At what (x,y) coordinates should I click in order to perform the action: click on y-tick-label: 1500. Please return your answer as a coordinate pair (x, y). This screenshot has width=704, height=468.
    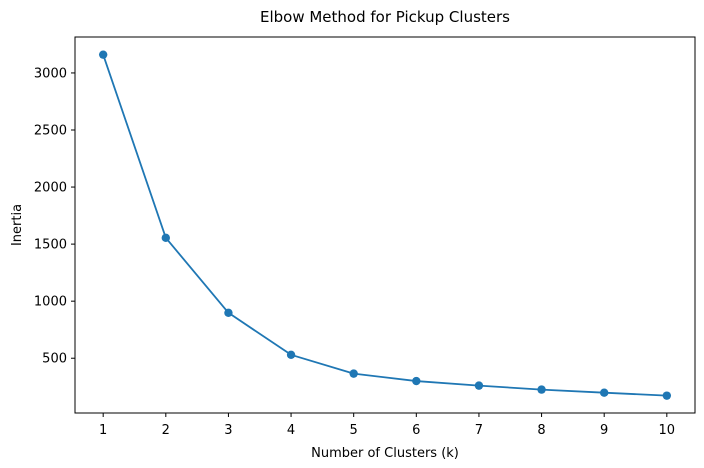
    Looking at the image, I should click on (50, 245).